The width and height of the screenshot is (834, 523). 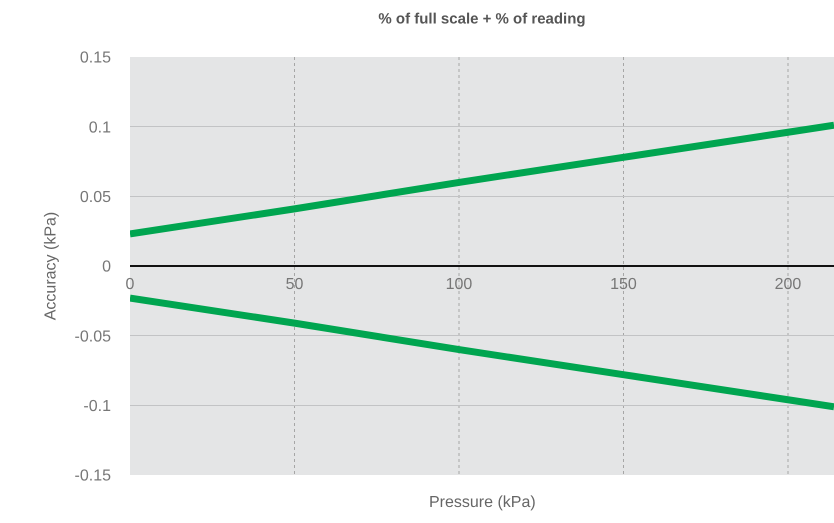 I want to click on x-tick-label: 0, so click(x=130, y=284).